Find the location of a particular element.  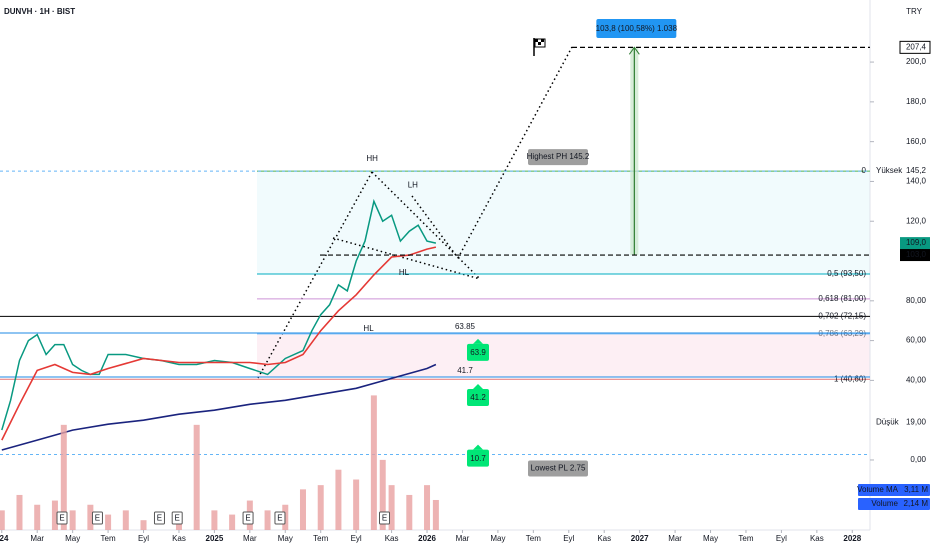

legend-value: 3,11 M is located at coordinates (916, 489).